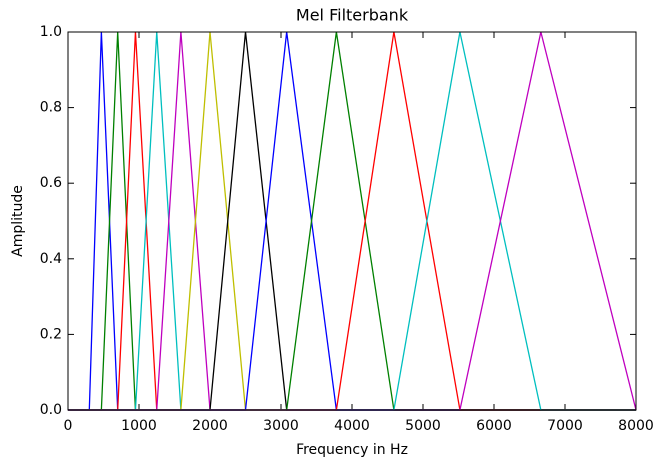  Describe the element at coordinates (352, 450) in the screenshot. I see `x-axis-label: Frequency in Hz` at that location.